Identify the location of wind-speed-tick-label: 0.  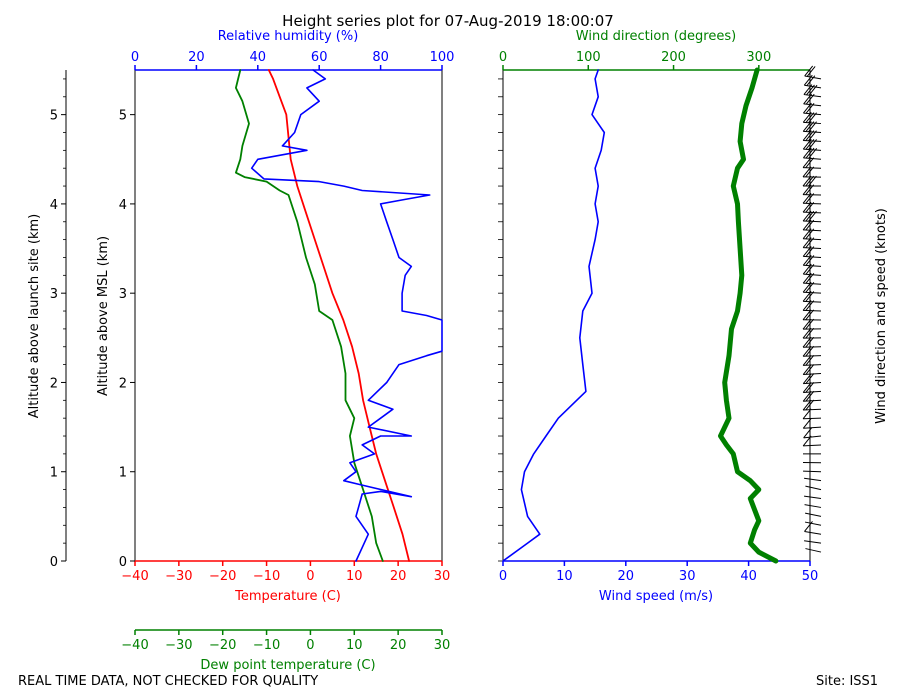
(503, 576).